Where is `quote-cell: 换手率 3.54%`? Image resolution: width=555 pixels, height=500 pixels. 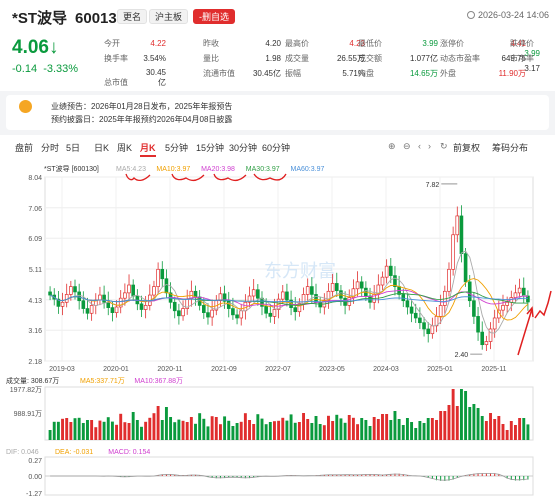
quote-cell: 换手率 3.54% is located at coordinates (135, 58).